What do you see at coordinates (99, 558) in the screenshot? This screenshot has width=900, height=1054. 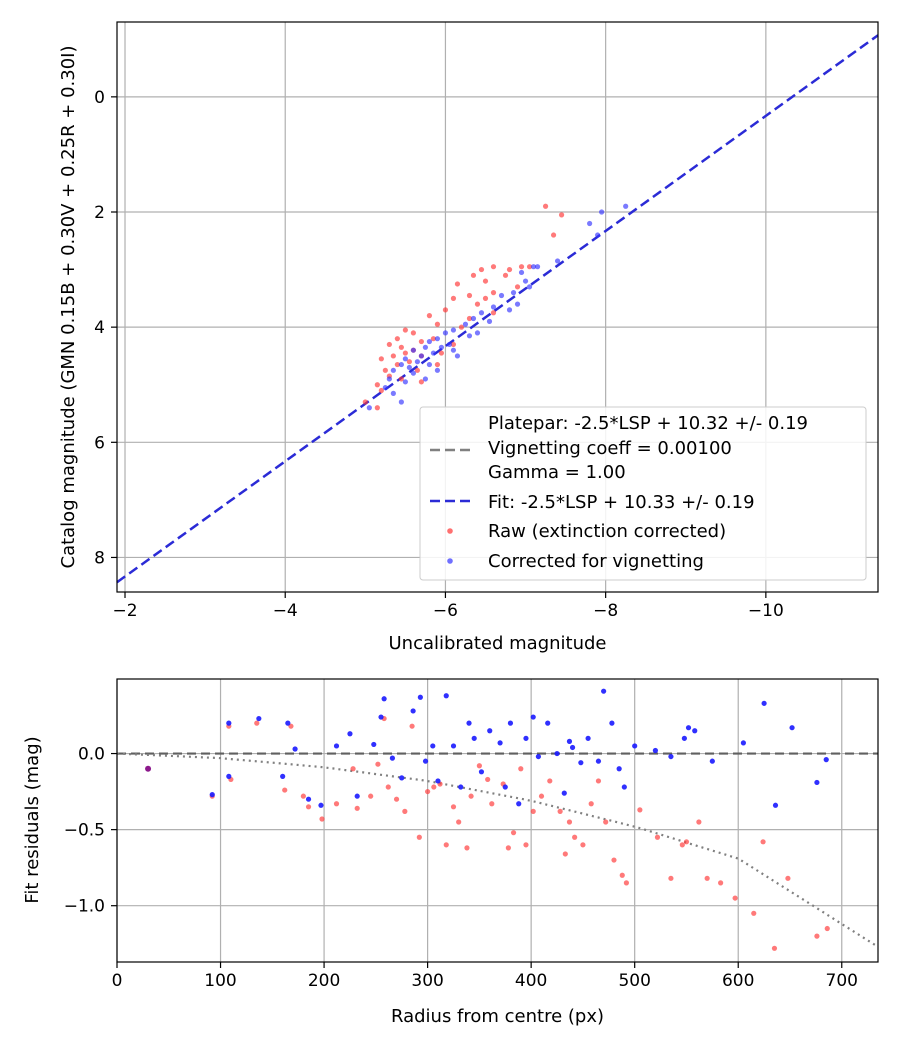 I see `y-tick-label: 8` at bounding box center [99, 558].